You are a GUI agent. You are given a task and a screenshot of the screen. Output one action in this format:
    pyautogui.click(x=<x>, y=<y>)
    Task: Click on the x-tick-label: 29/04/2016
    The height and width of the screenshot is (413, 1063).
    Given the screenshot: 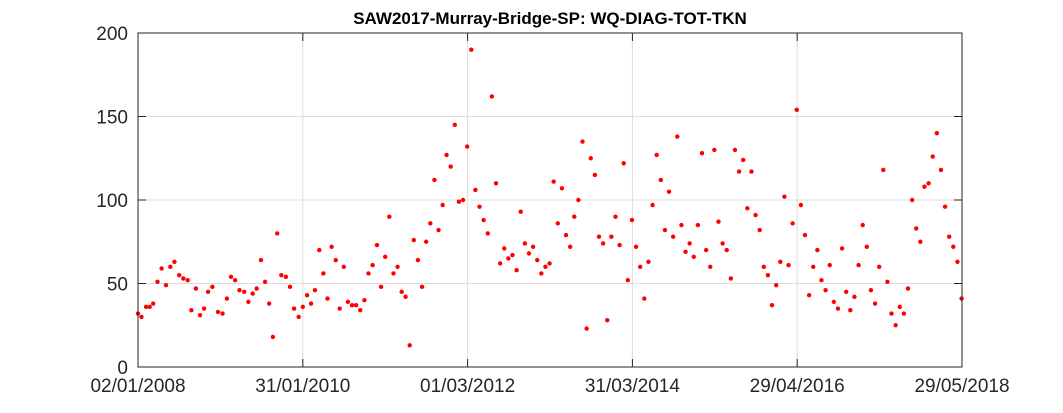 What is the action you would take?
    pyautogui.click(x=797, y=386)
    